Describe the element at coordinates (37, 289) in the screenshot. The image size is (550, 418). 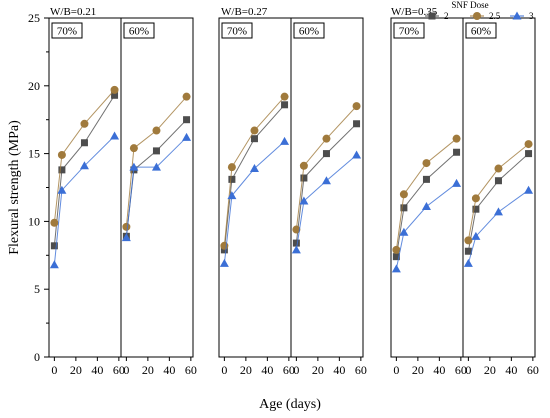
I see `y-tick-label: 5` at that location.